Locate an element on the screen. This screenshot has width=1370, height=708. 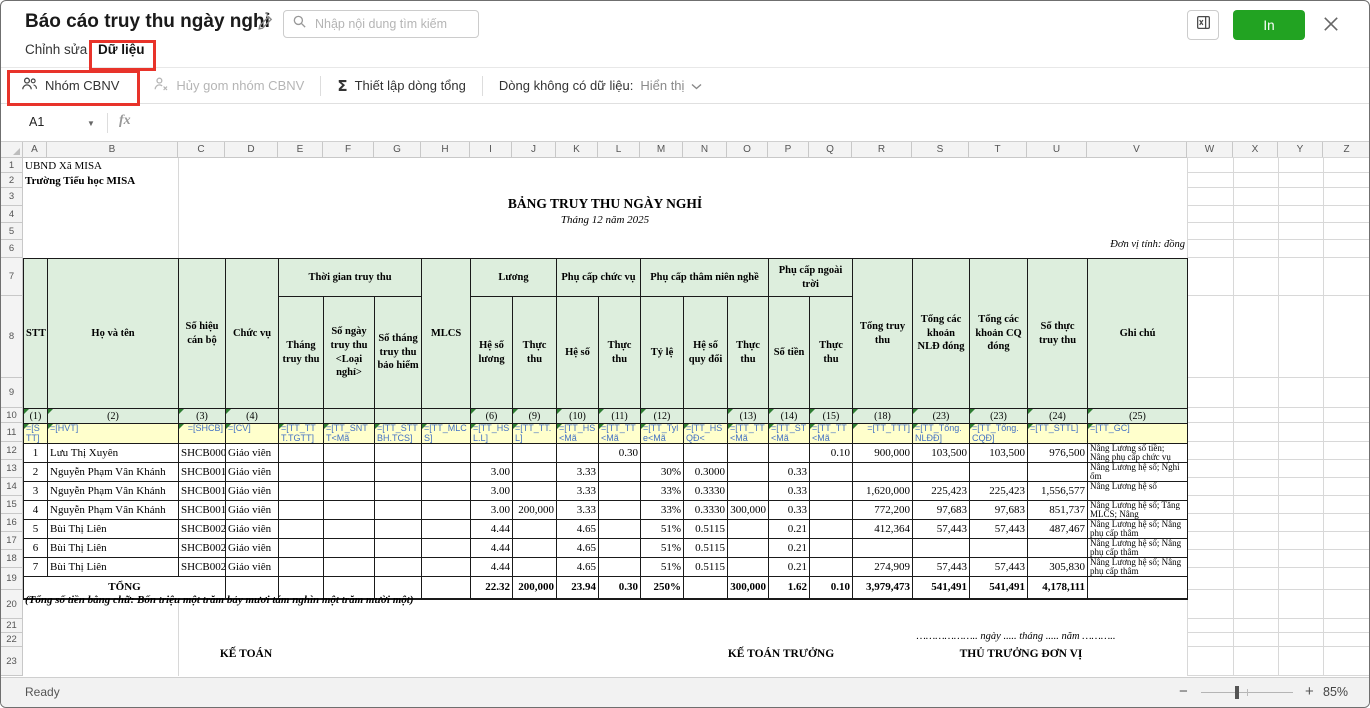
table-header-cell: MLCS is located at coordinates (446, 333).